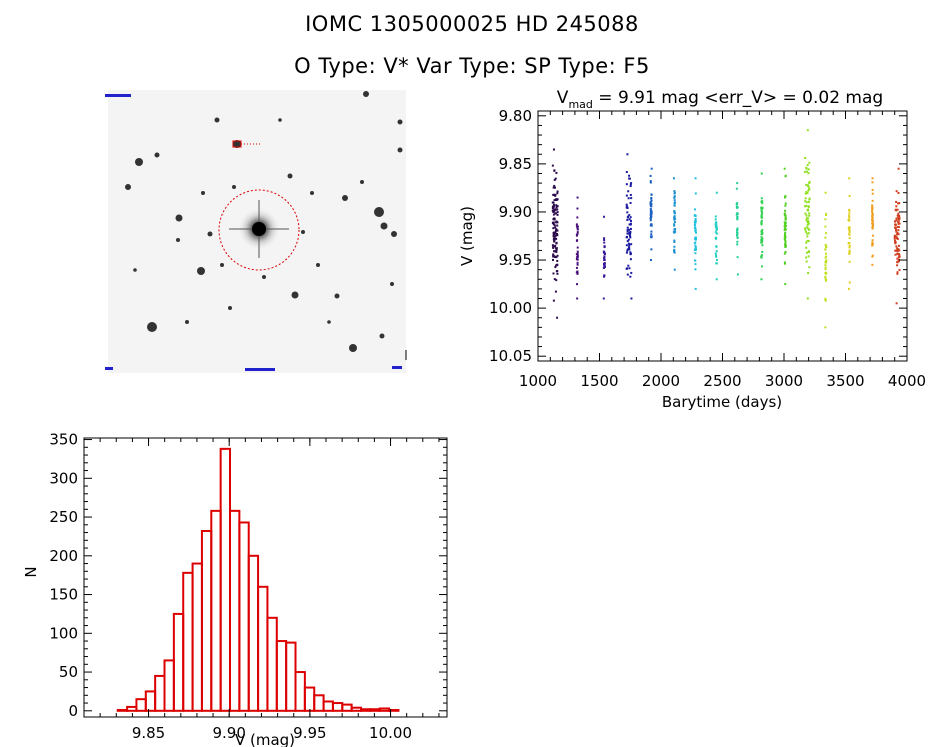 This screenshot has width=944, height=747. What do you see at coordinates (68, 672) in the screenshot?
I see `hist-ytick-label: 50` at bounding box center [68, 672].